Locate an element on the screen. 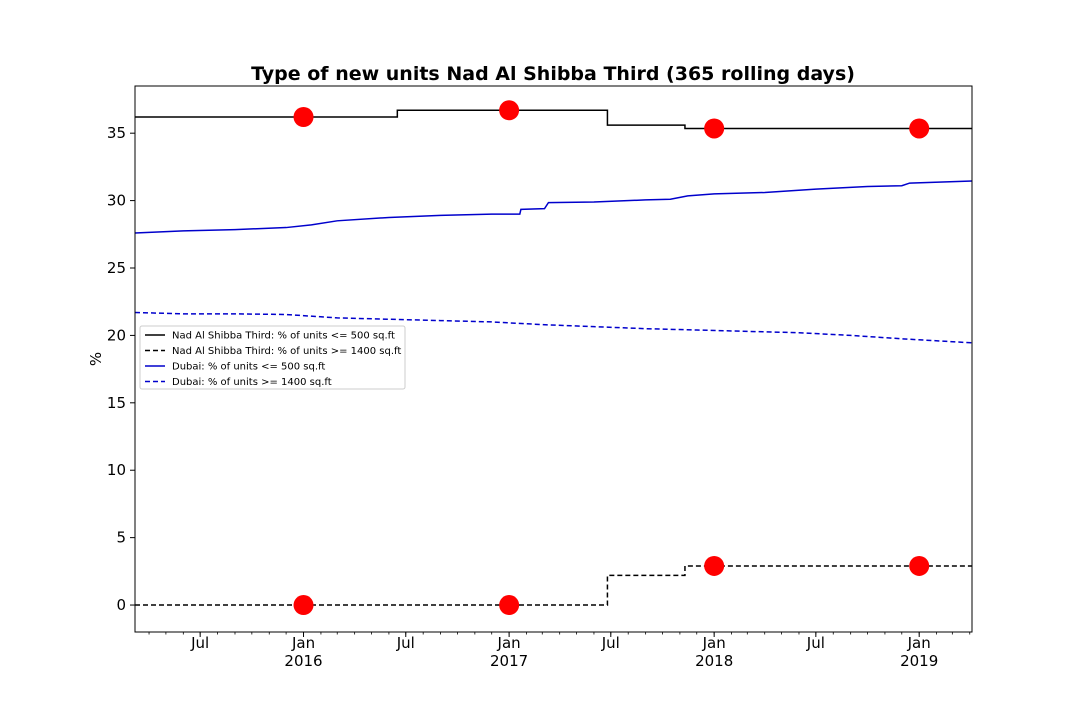 The width and height of the screenshot is (1080, 720). y-tick-label: 30 is located at coordinates (116, 201).